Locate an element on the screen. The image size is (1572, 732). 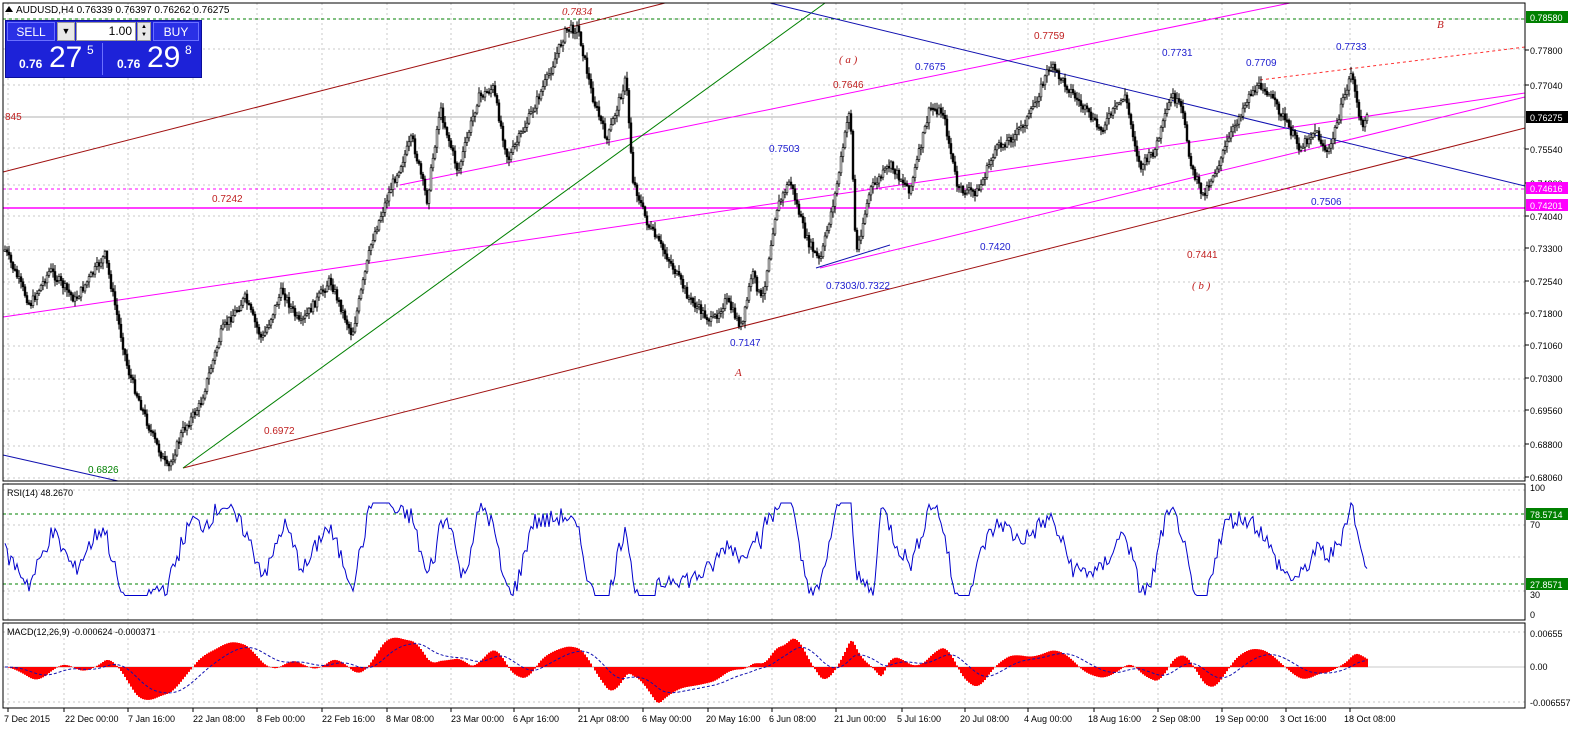
price-tick-label: 0.77040 is located at coordinates (1546, 86).